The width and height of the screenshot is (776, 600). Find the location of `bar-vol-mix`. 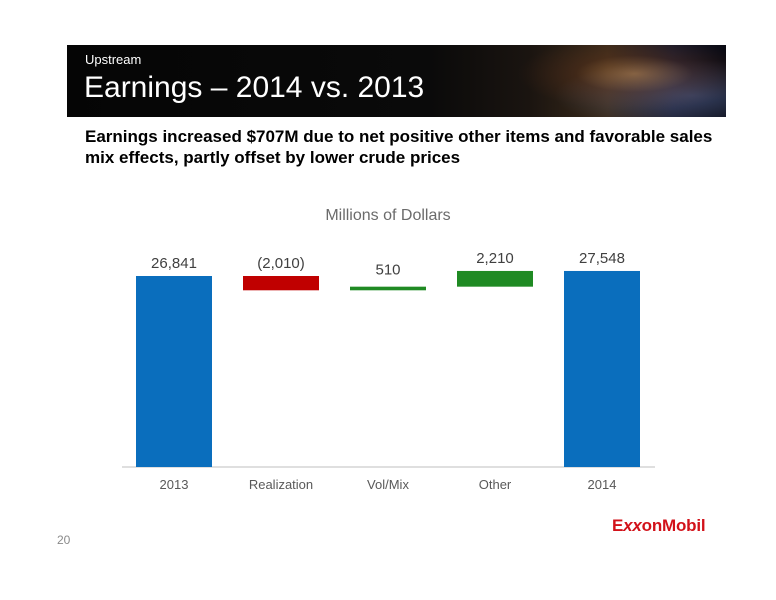

bar-vol-mix is located at coordinates (388, 288).